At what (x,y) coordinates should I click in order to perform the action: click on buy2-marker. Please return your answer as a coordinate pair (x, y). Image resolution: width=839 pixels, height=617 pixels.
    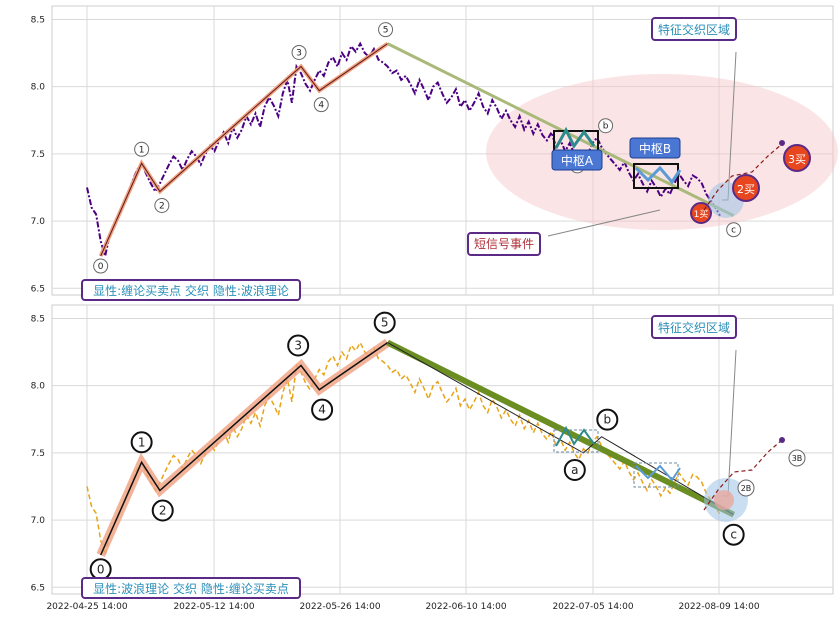
    Looking at the image, I should click on (746, 188).